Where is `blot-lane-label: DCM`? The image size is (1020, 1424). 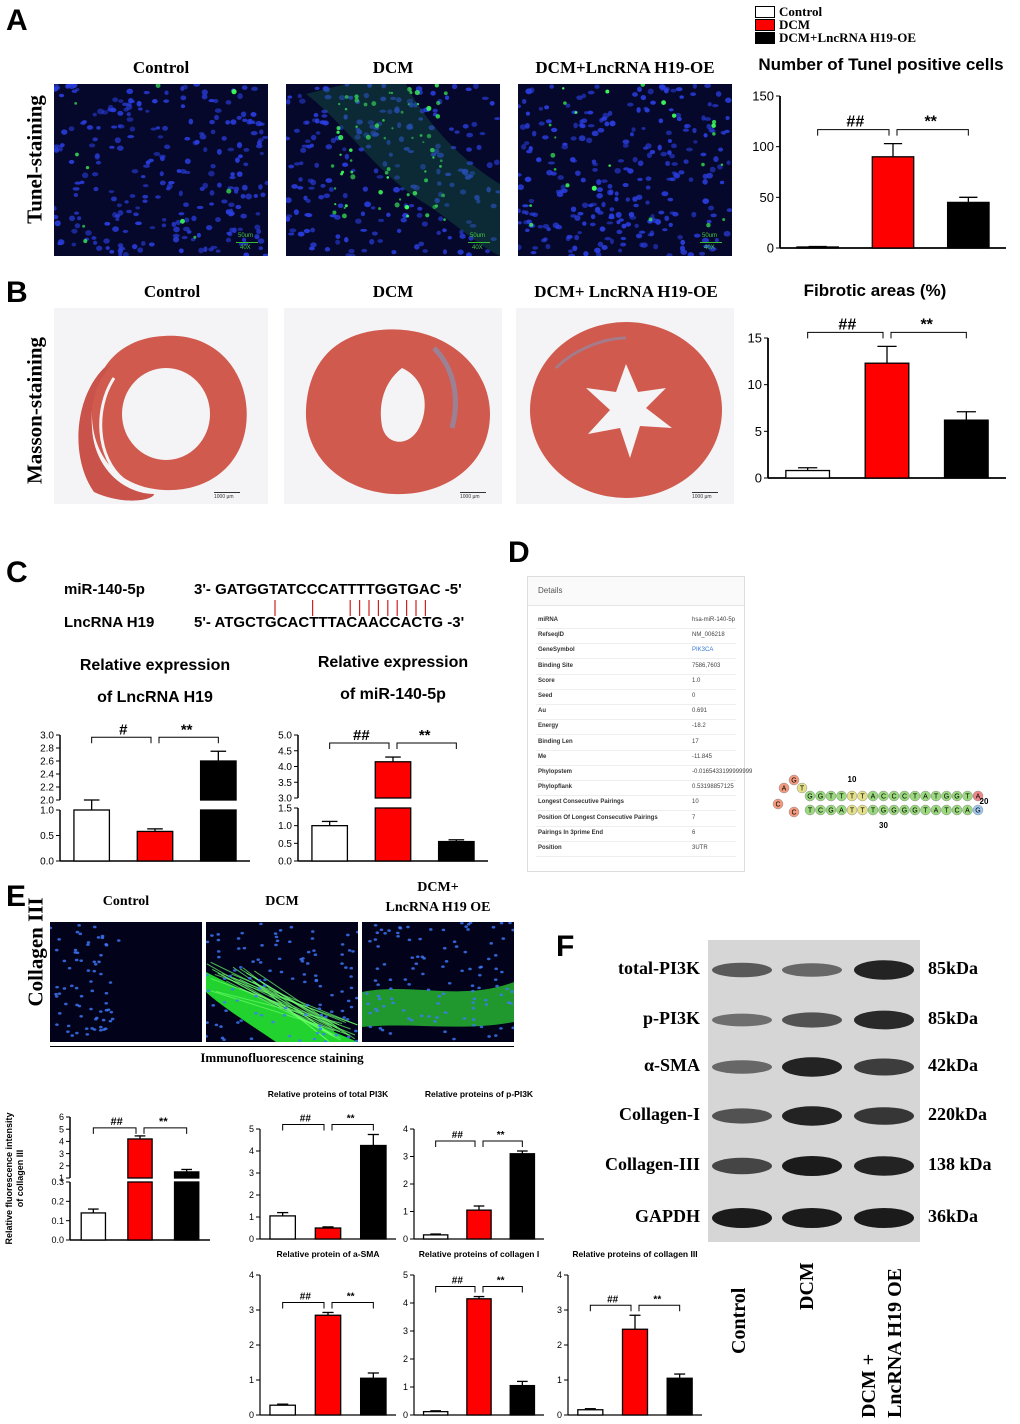 blot-lane-label: DCM is located at coordinates (807, 1286).